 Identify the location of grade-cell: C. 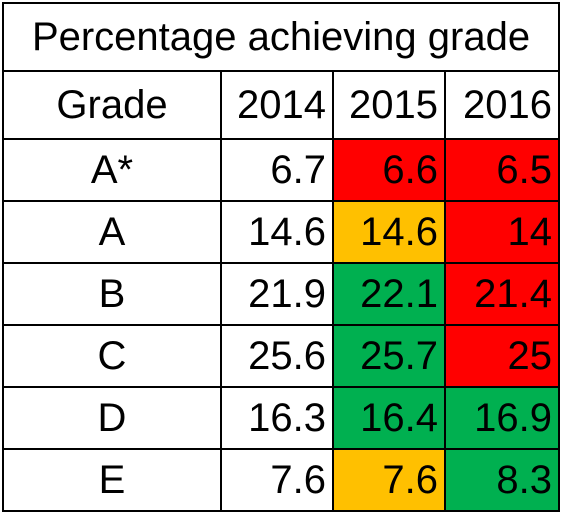
(112, 356).